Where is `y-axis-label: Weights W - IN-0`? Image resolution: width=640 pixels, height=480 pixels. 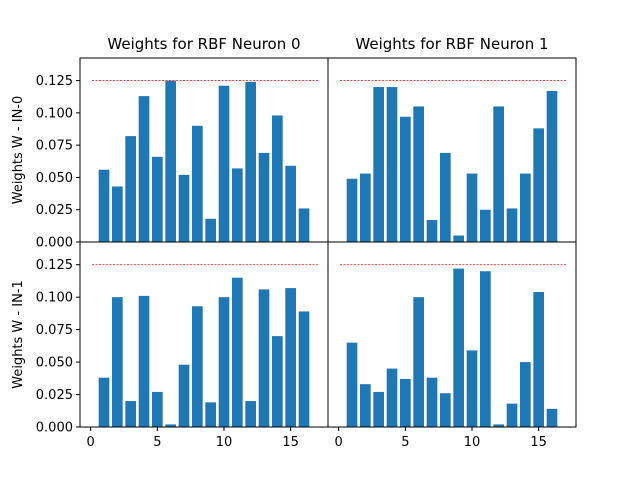 y-axis-label: Weights W - IN-0 is located at coordinates (18, 150).